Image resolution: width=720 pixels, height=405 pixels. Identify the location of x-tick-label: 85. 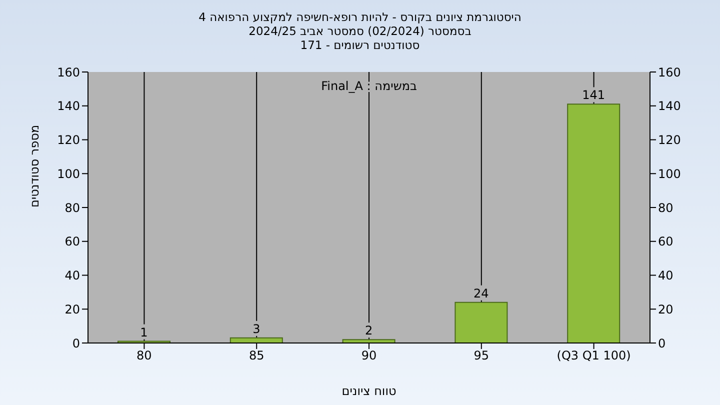
(256, 355).